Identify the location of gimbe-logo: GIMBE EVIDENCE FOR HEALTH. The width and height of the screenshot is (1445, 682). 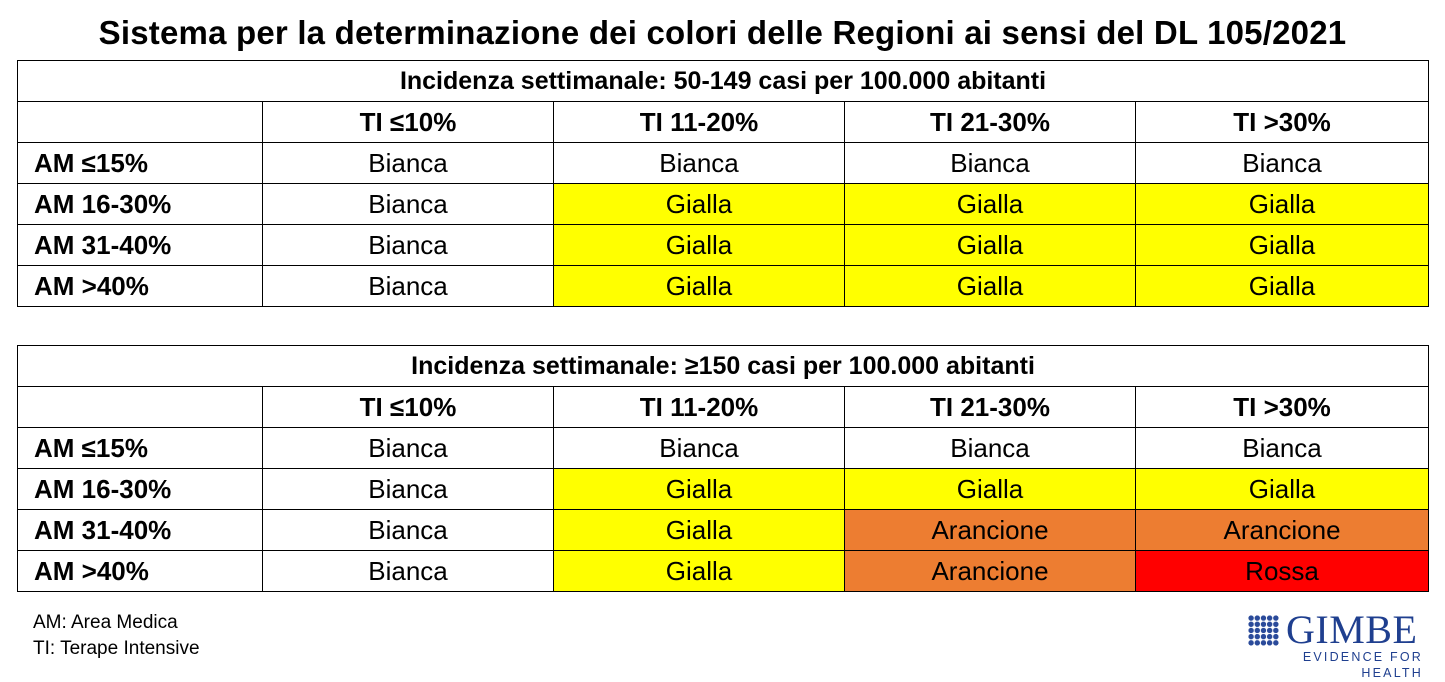
(1335, 644).